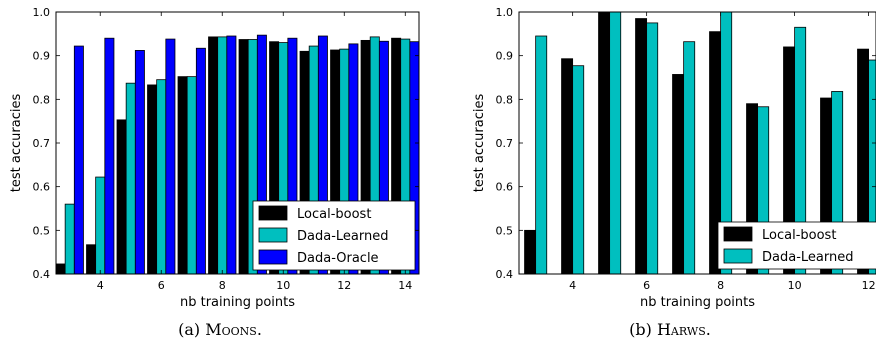 This screenshot has height=350, width=876. I want to click on harws-xtick-label-0: 4, so click(572, 285).